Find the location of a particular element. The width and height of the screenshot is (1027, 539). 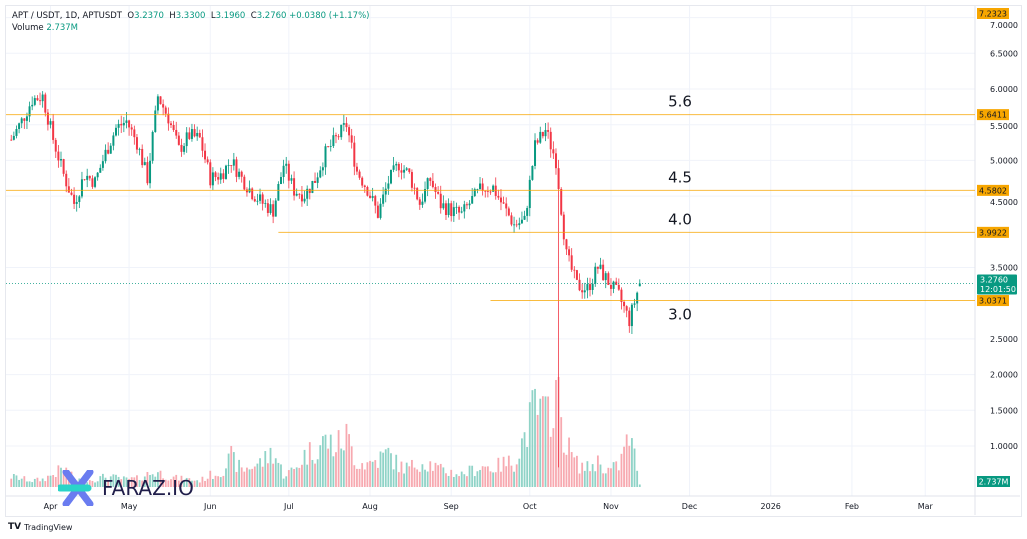

low-label: L is located at coordinates (213, 16).